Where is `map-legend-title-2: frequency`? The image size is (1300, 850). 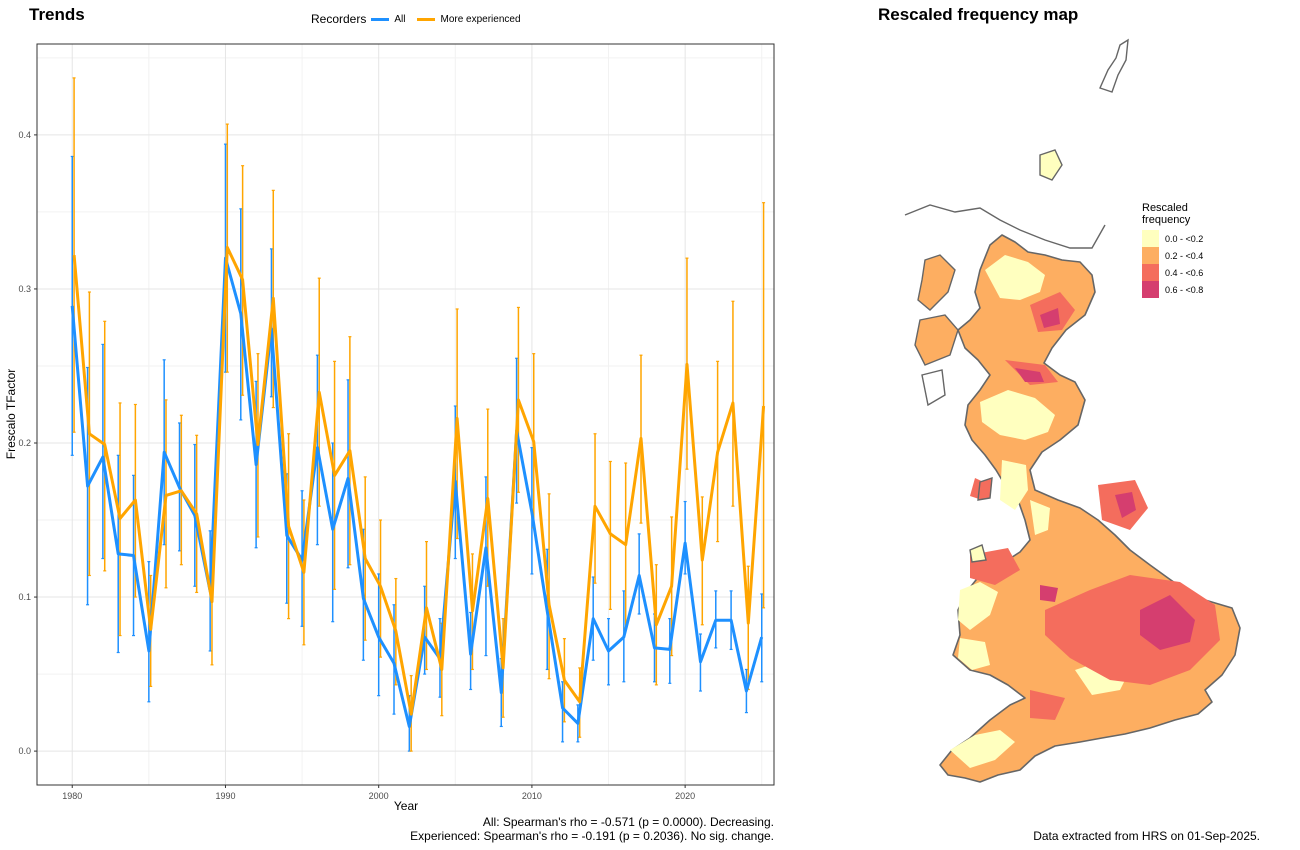 map-legend-title-2: frequency is located at coordinates (1166, 220).